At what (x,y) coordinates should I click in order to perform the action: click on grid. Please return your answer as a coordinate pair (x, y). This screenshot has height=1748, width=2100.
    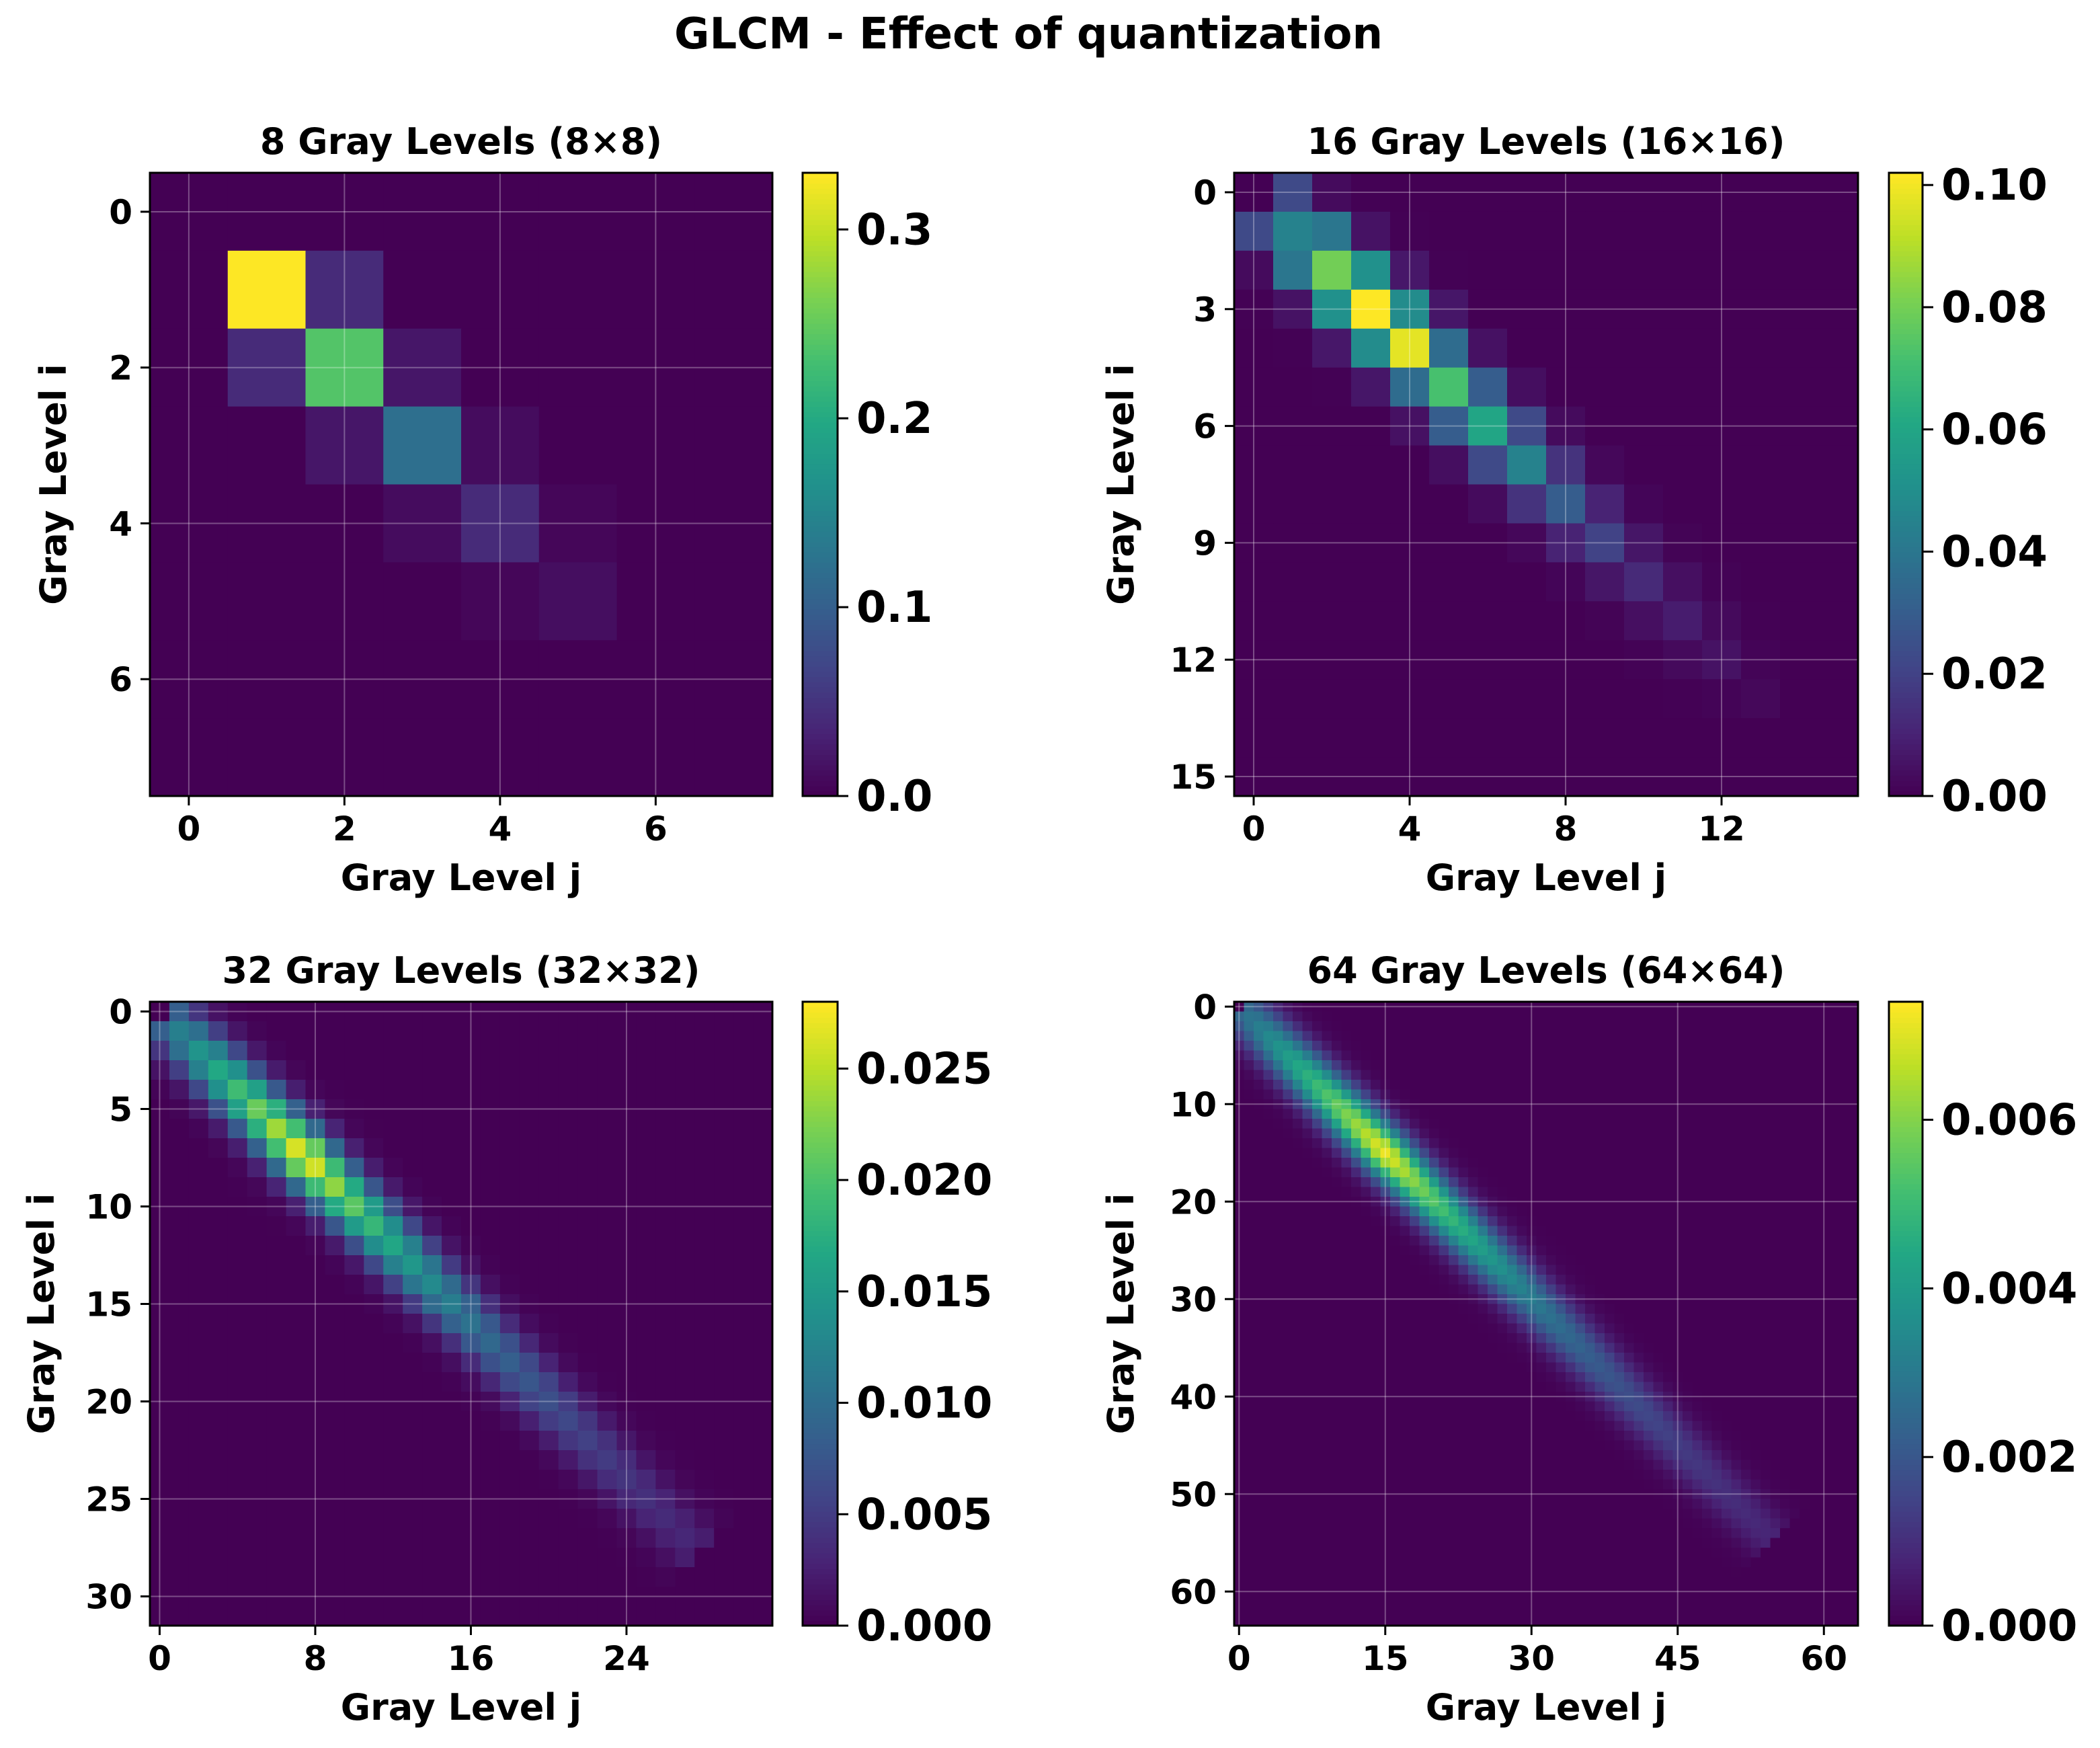
    Looking at the image, I should click on (1546, 484).